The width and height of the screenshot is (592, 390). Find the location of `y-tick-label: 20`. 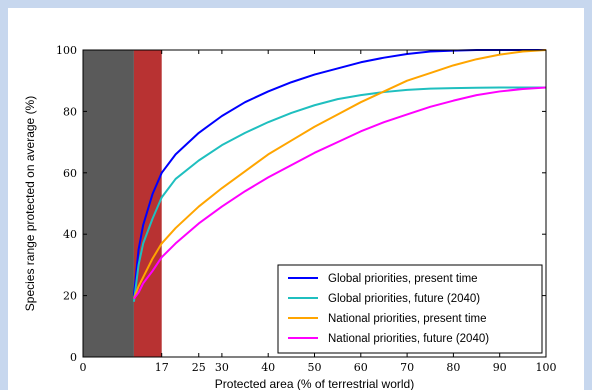

y-tick-label: 20 is located at coordinates (70, 296).